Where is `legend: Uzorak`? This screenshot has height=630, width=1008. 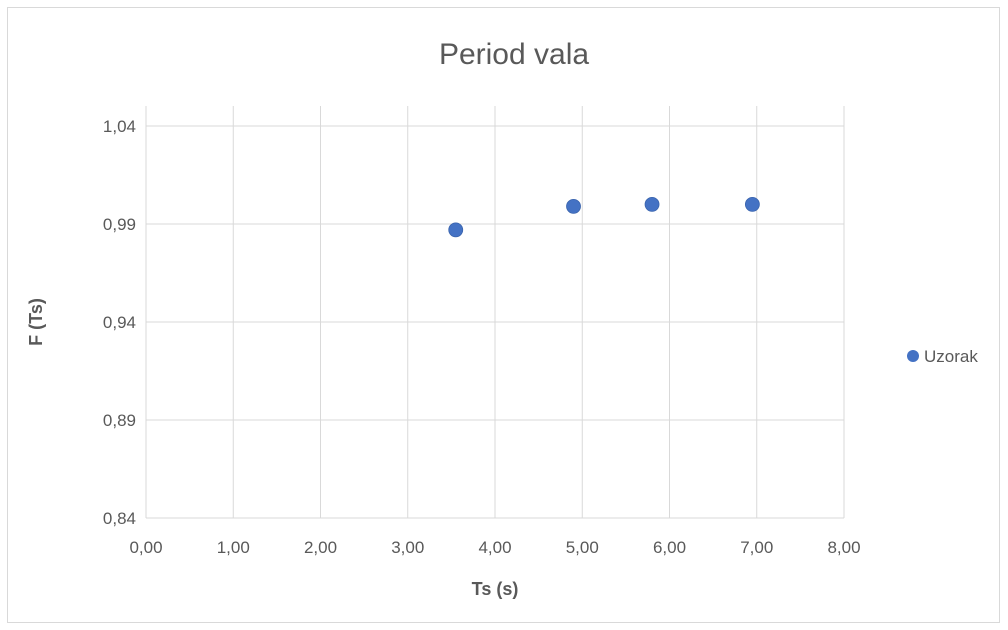 legend: Uzorak is located at coordinates (942, 356).